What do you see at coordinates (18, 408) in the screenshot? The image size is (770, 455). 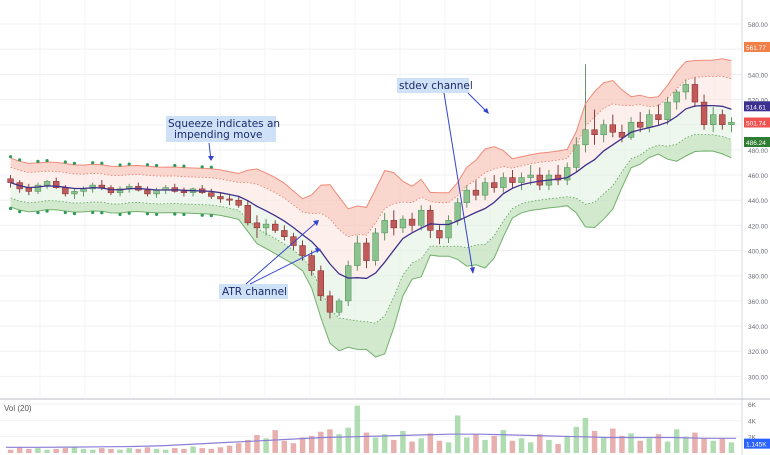 I see `volume-pane-title: Vol (20)` at bounding box center [18, 408].